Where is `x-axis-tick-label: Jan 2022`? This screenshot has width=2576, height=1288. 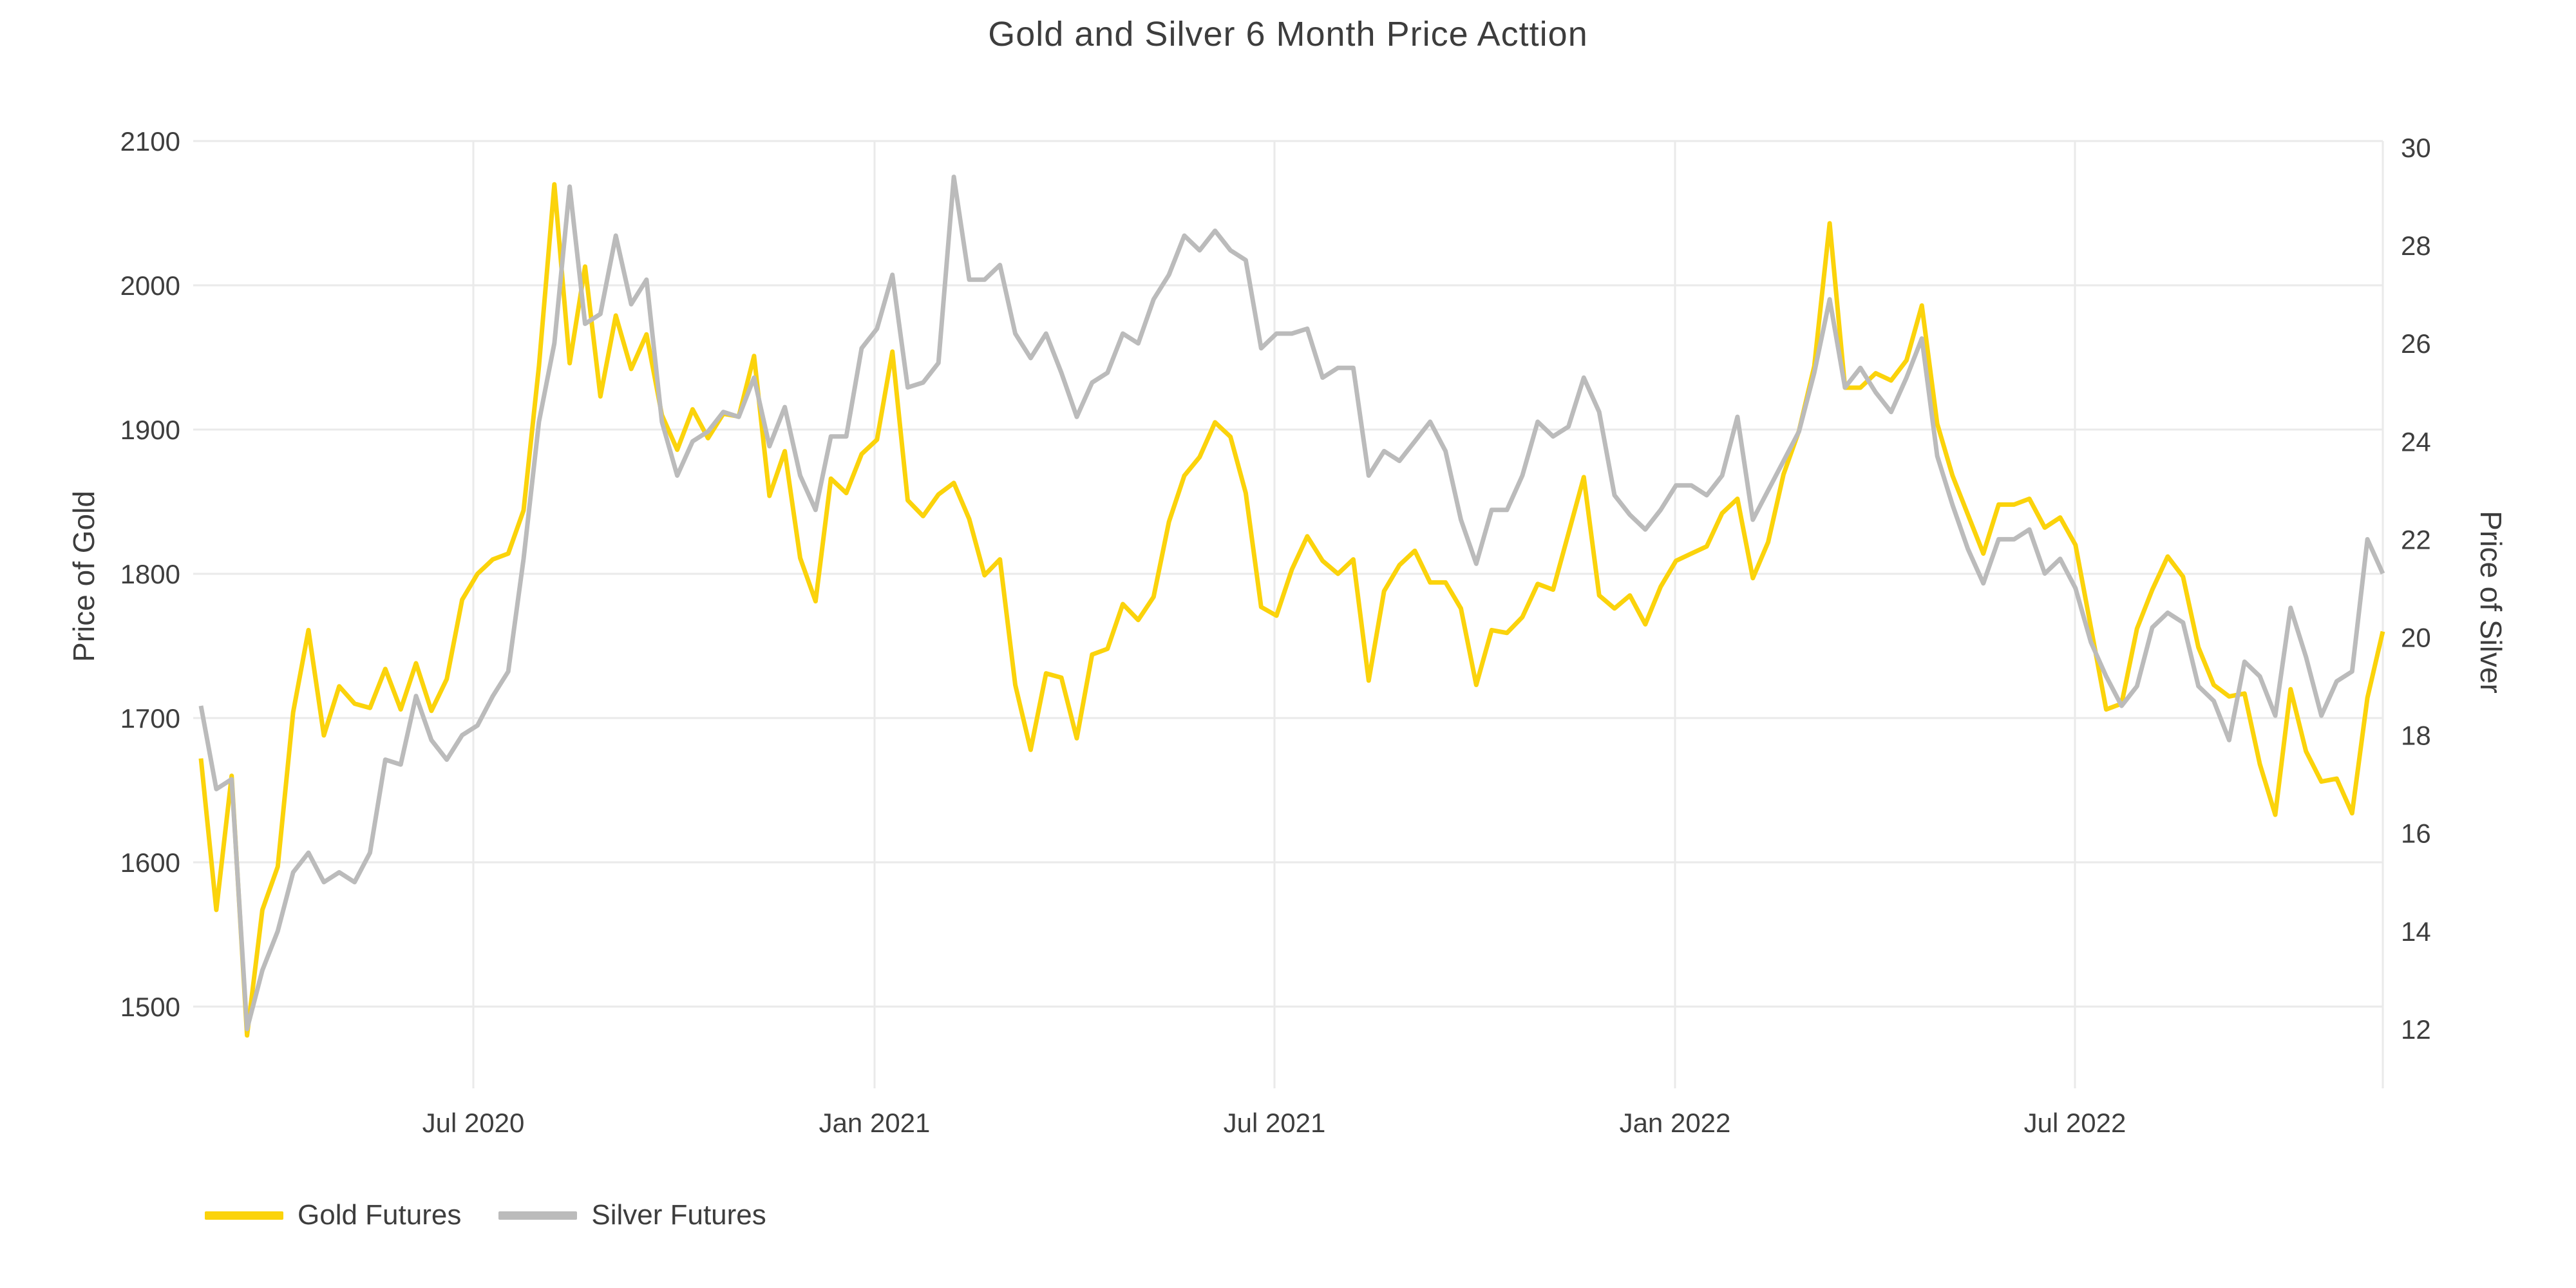
x-axis-tick-label: Jan 2022 is located at coordinates (1675, 1123).